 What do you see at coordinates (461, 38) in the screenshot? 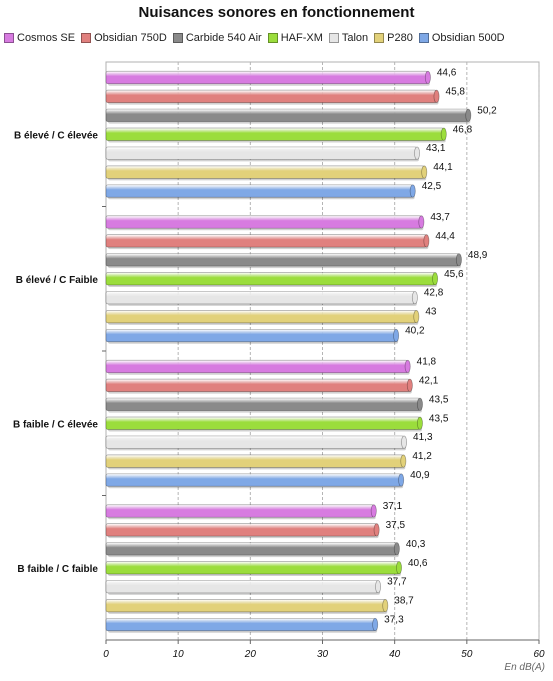
I see `legend-item: Obsidian 500D` at bounding box center [461, 38].